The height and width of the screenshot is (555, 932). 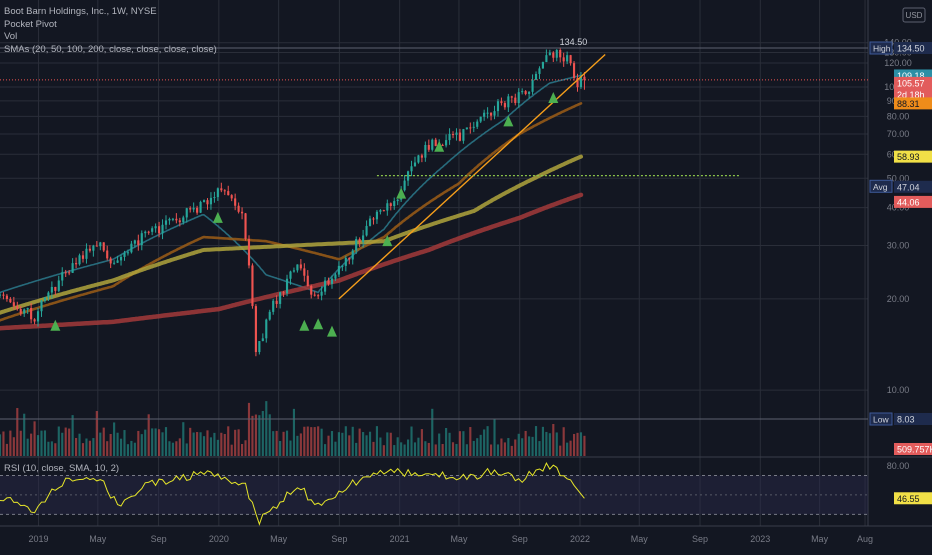 What do you see at coordinates (62, 468) in the screenshot?
I see `legend-rsi: RSI (10, close, SMA, 10, 2)` at bounding box center [62, 468].